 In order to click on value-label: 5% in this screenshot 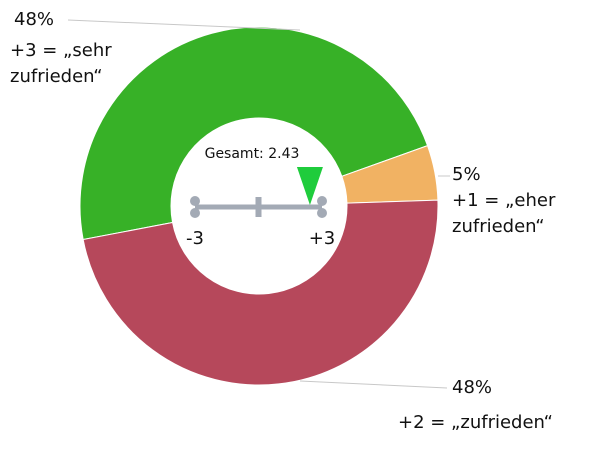, I will do `click(466, 174)`.